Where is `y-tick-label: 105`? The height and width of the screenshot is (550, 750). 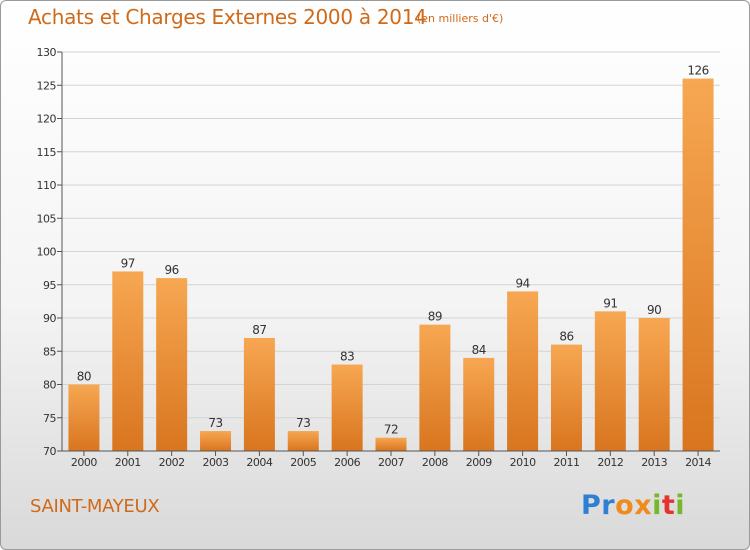
y-tick-label: 105 is located at coordinates (47, 218).